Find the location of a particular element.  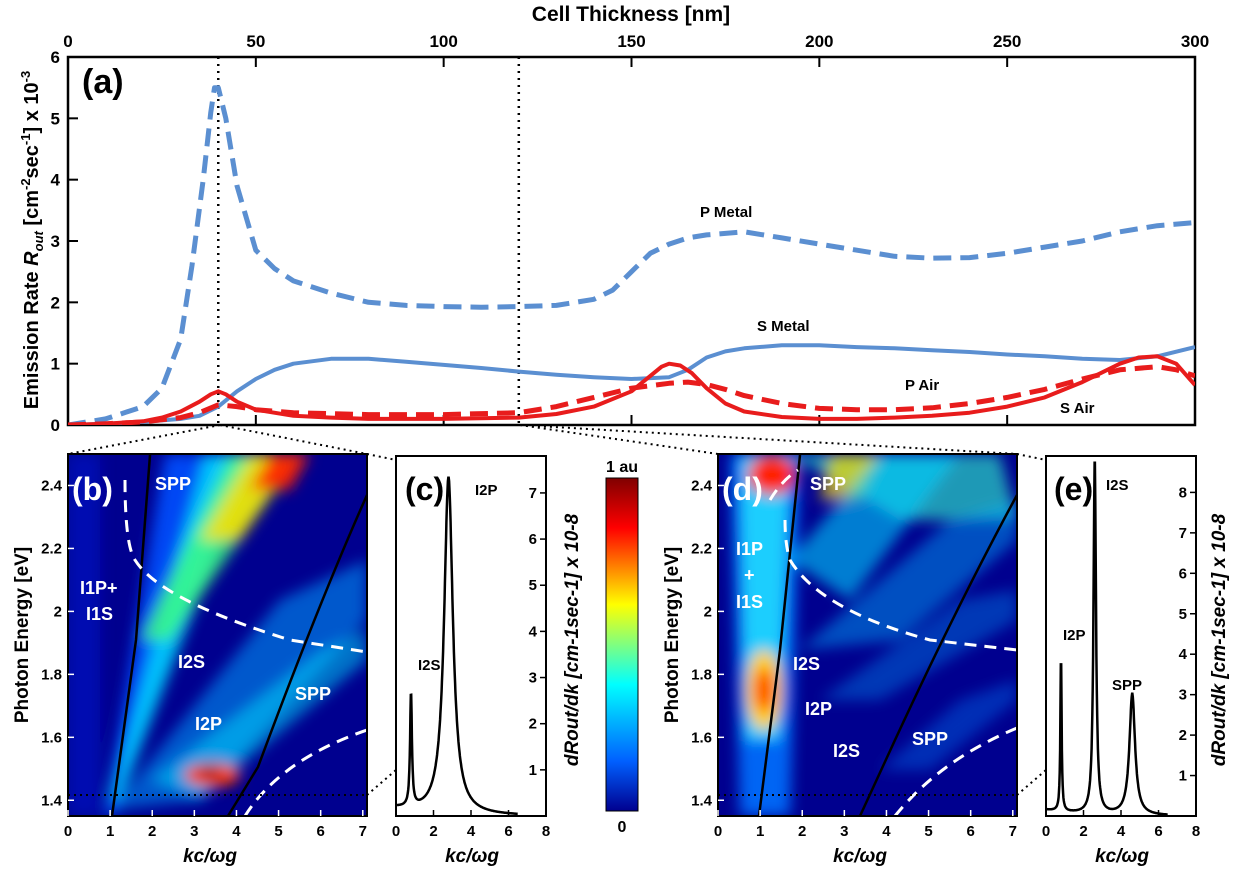

panel-b-i1-mix-a: I1P+ is located at coordinates (99, 588).